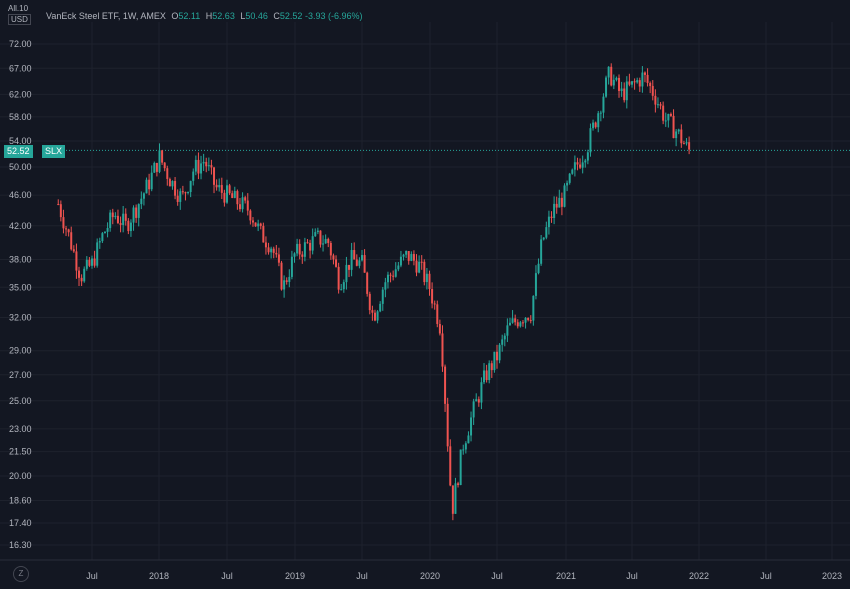  I want to click on high-value: 52.63, so click(223, 16).